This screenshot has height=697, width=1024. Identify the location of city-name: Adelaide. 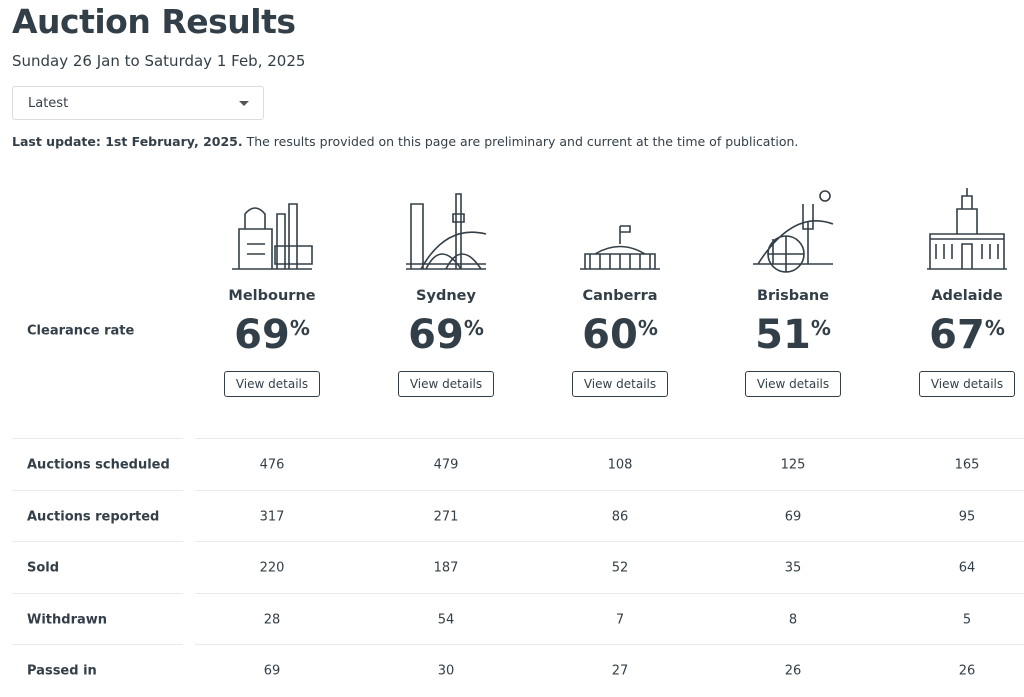
(967, 296).